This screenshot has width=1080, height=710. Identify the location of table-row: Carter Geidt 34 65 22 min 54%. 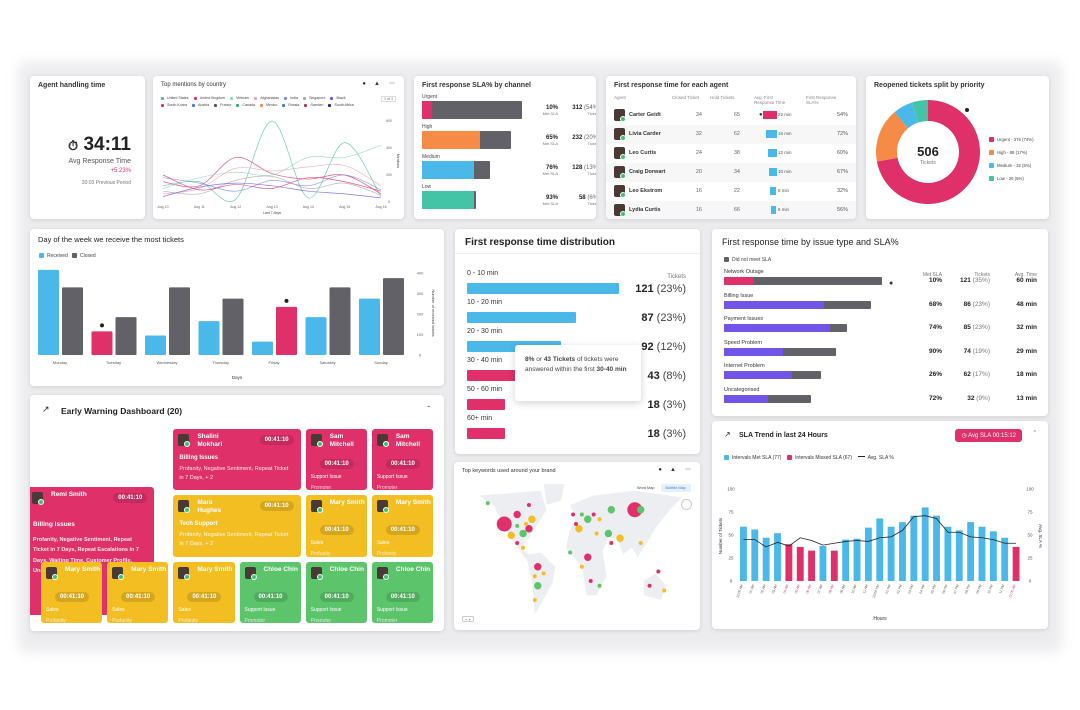
(731, 115).